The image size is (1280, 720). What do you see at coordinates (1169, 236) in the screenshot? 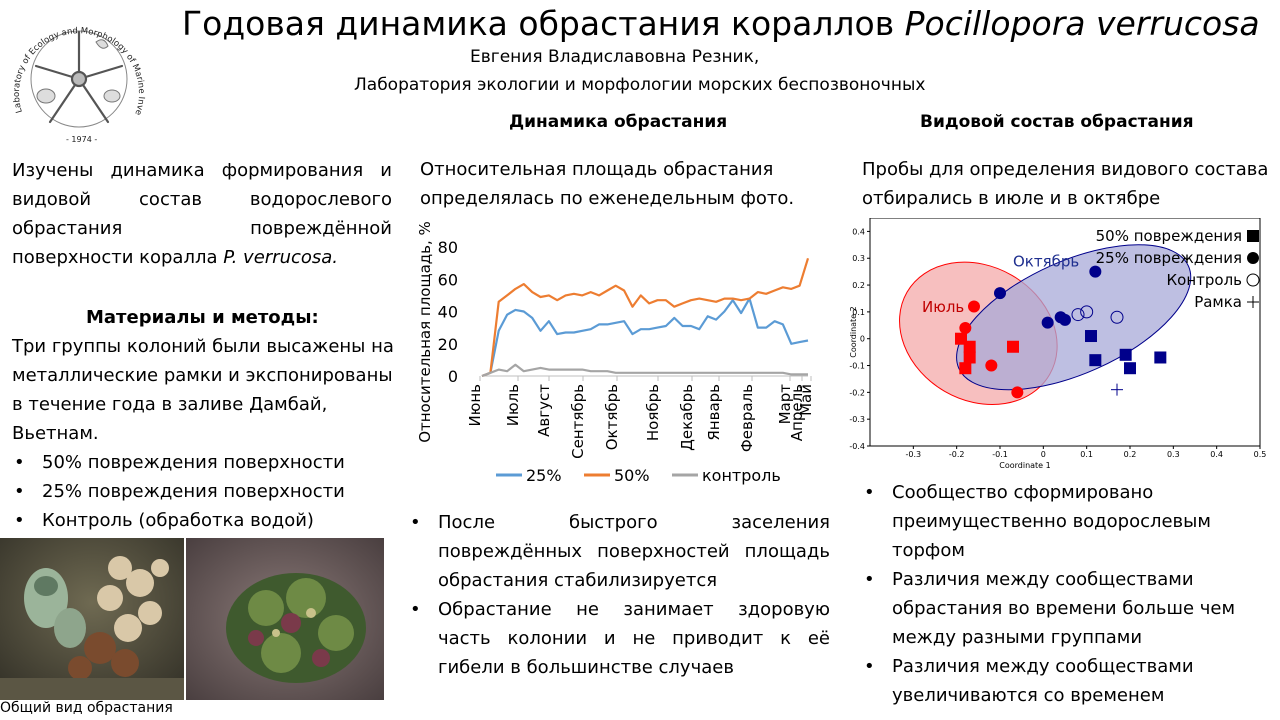
I see `legend-label: 50% повреждения` at bounding box center [1169, 236].